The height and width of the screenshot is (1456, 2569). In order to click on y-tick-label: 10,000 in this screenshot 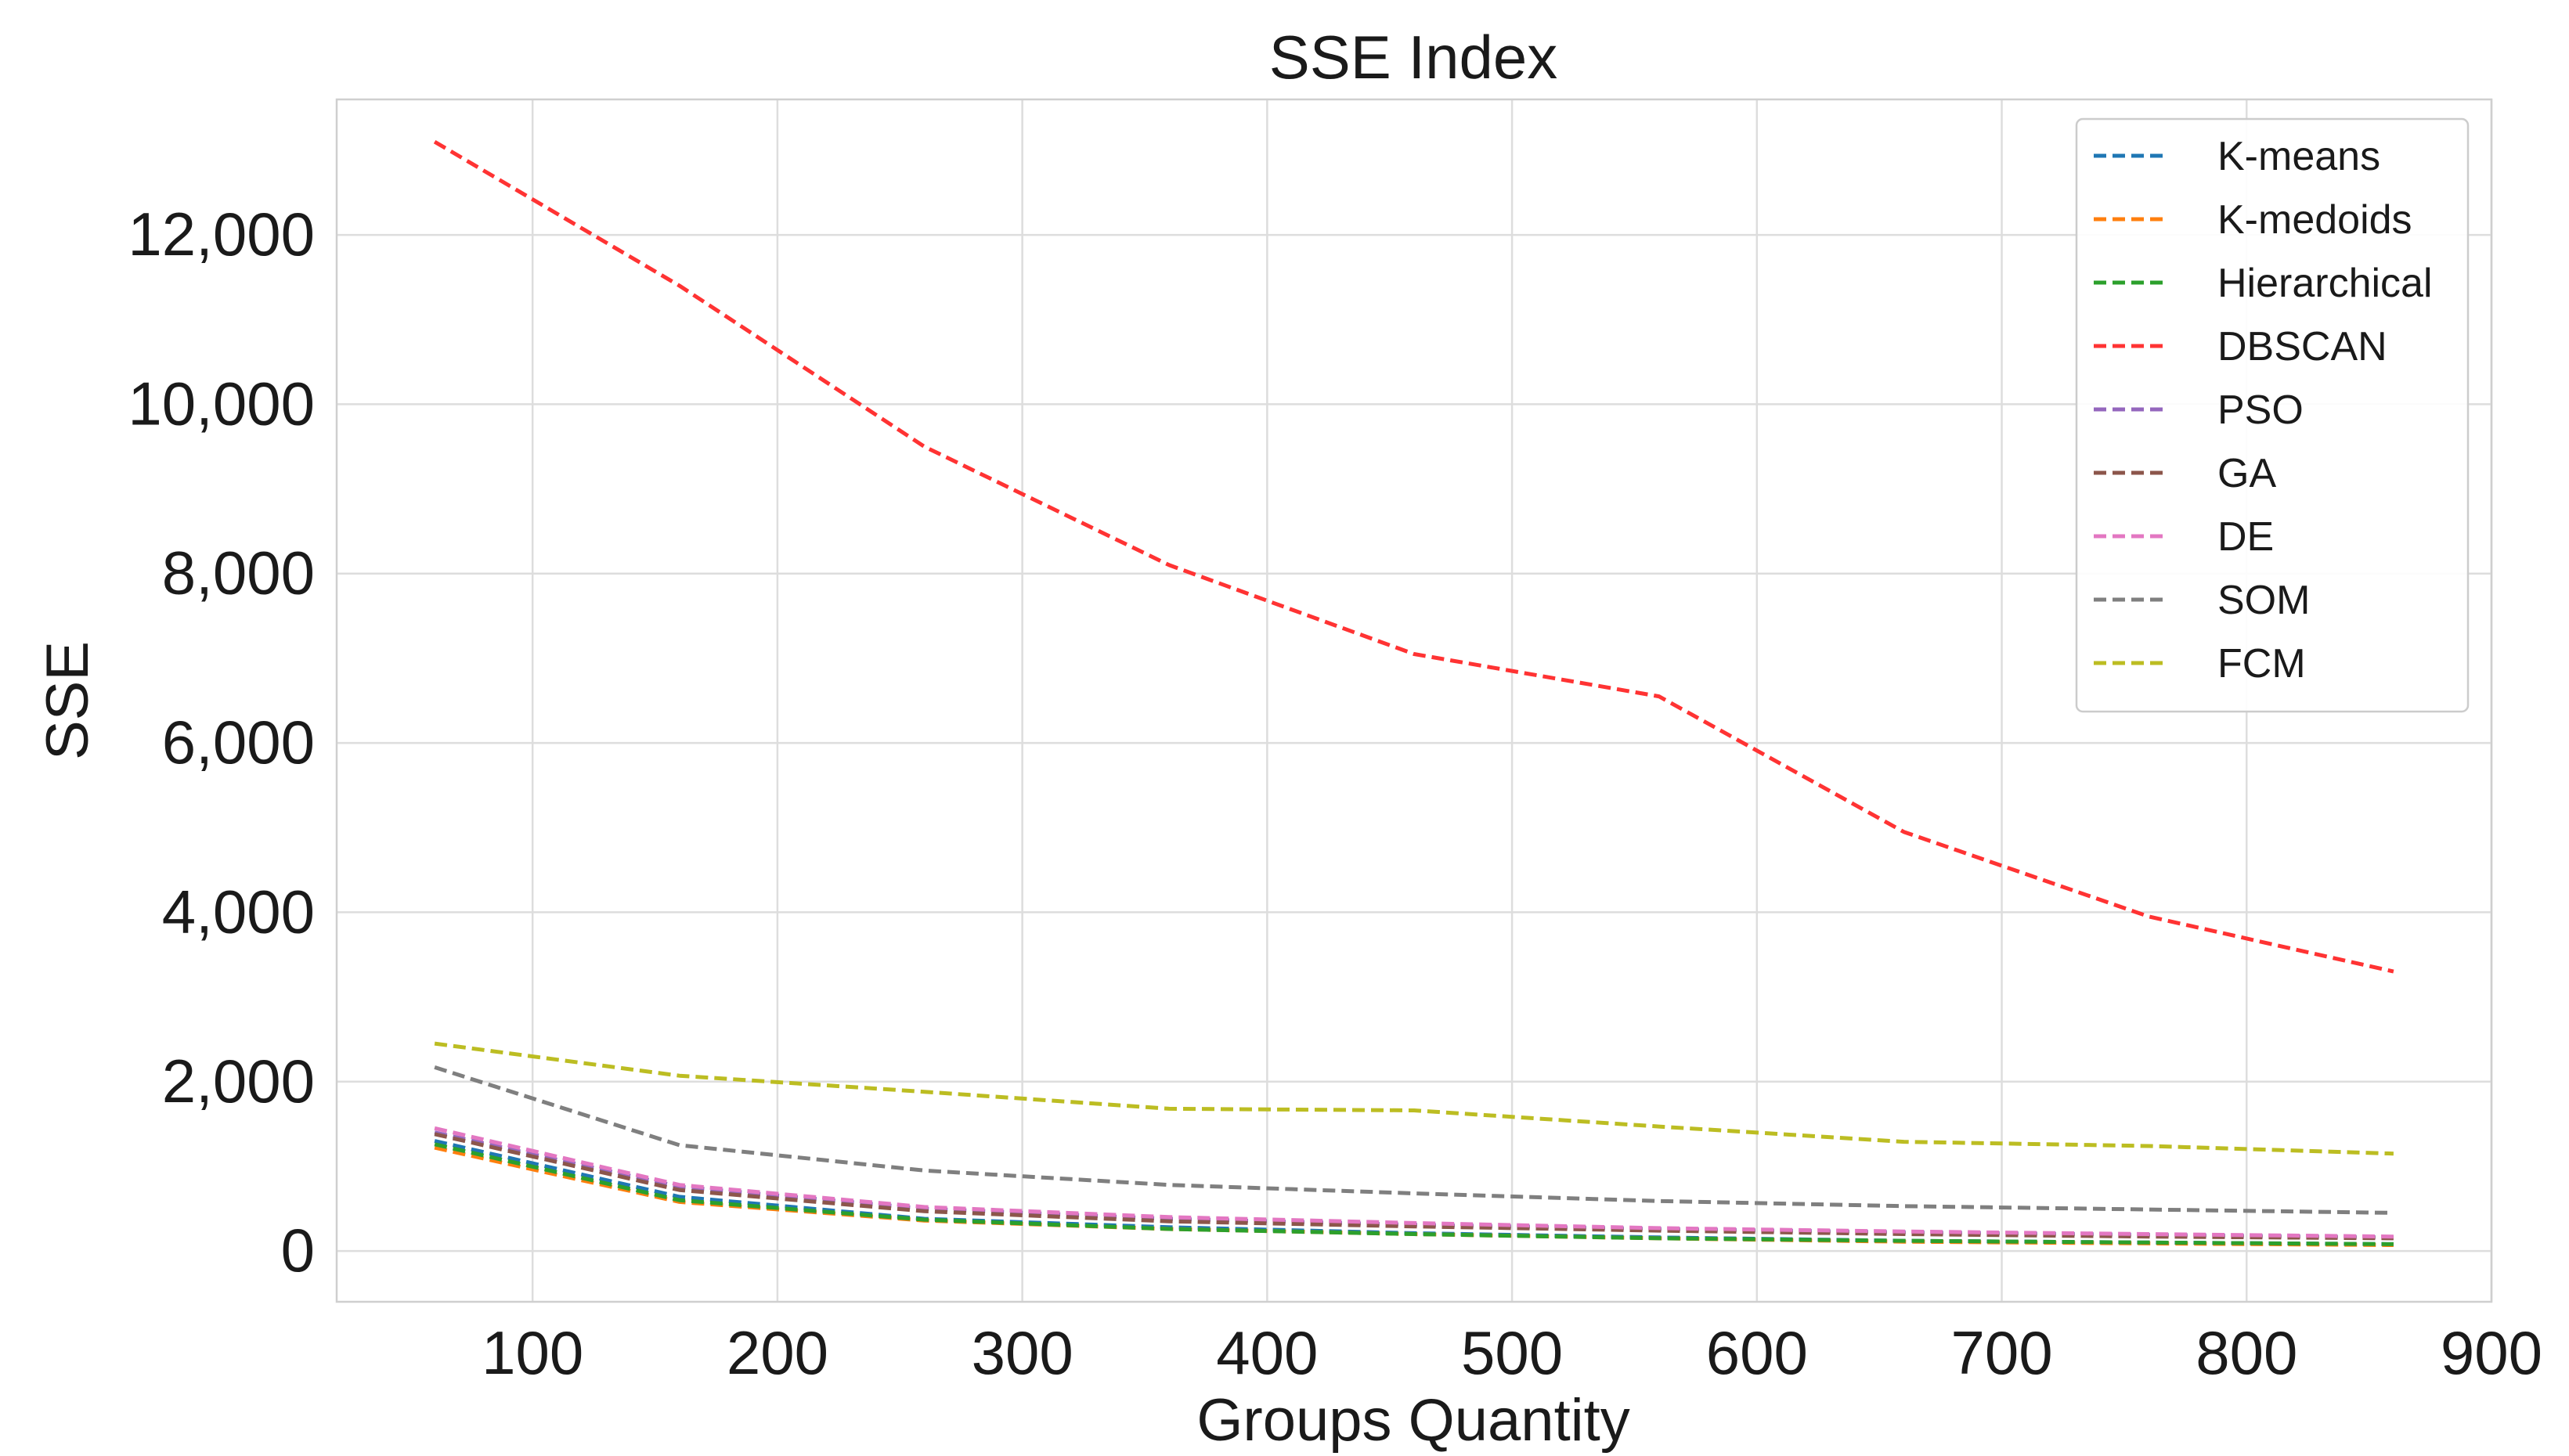, I will do `click(221, 403)`.